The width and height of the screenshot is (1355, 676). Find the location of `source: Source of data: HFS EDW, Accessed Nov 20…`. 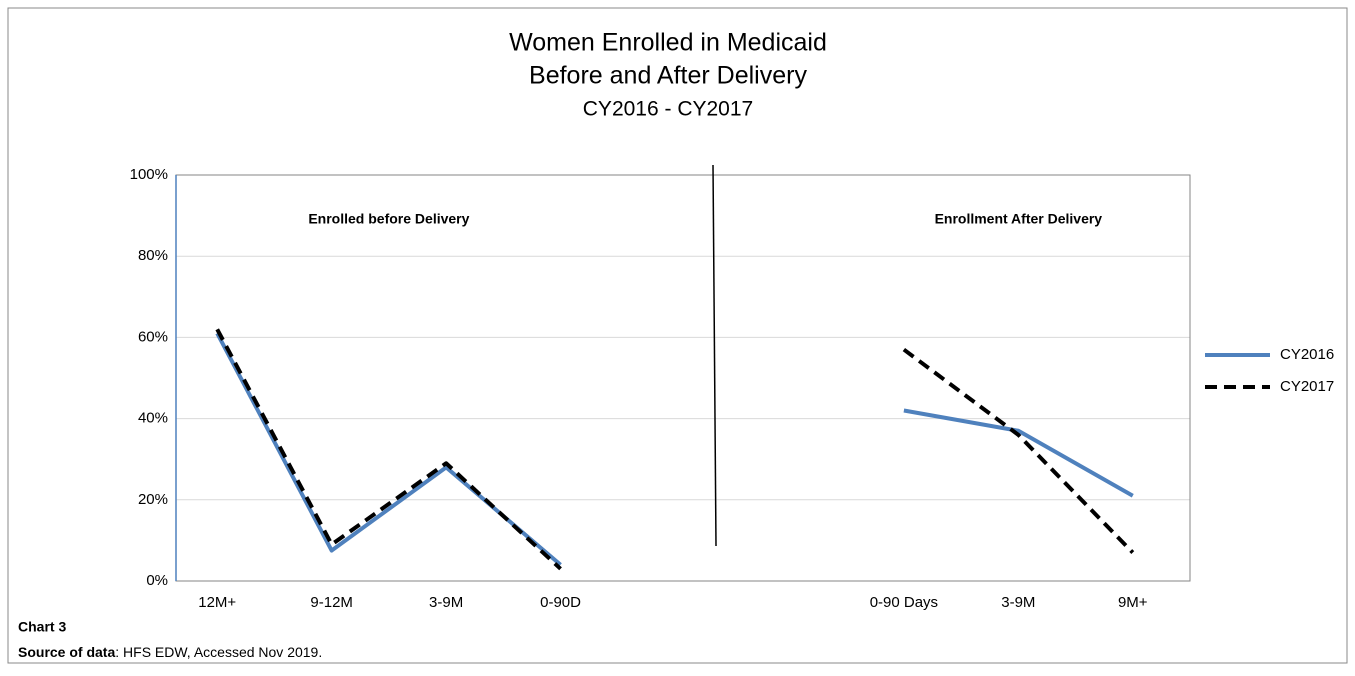

source: Source of data: HFS EDW, Accessed Nov 20… is located at coordinates (170, 652).